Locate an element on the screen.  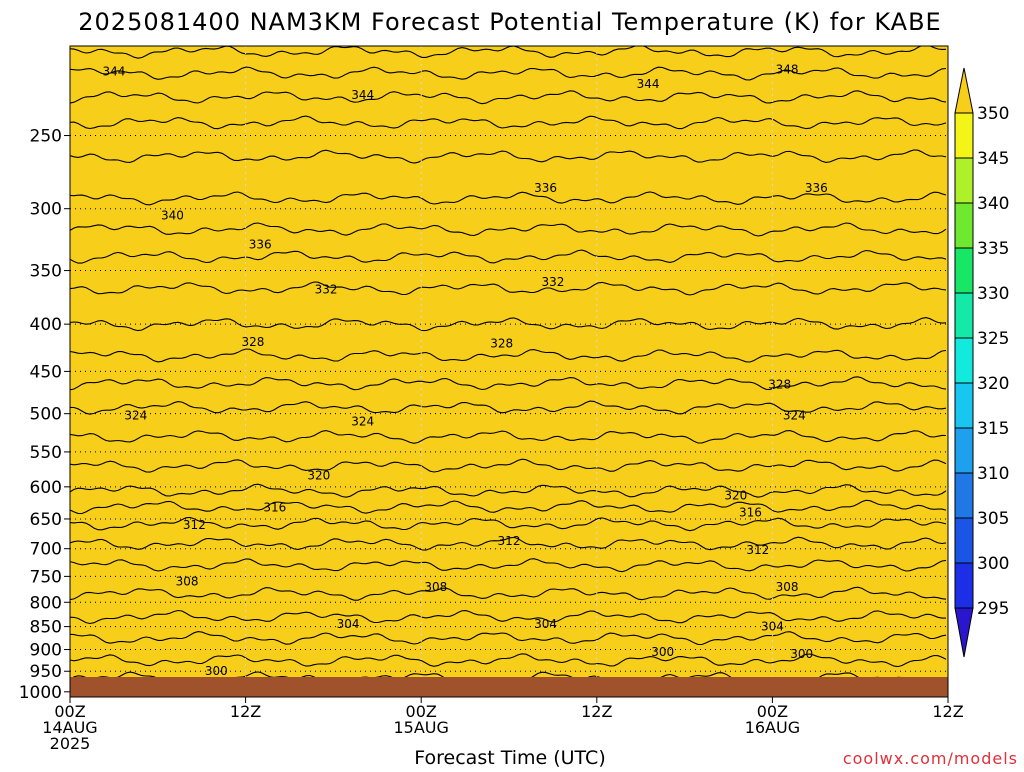
colorbar-tick-label: 345 is located at coordinates (993, 159).